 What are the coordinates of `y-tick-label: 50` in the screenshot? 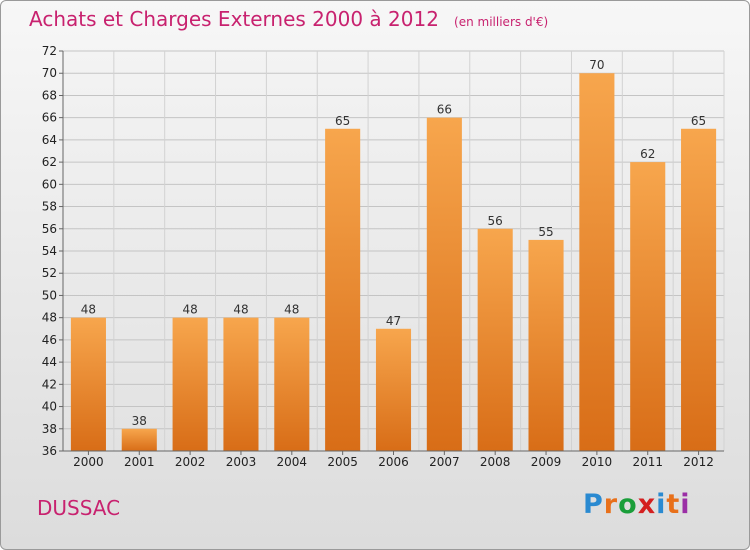 It's located at (49, 295).